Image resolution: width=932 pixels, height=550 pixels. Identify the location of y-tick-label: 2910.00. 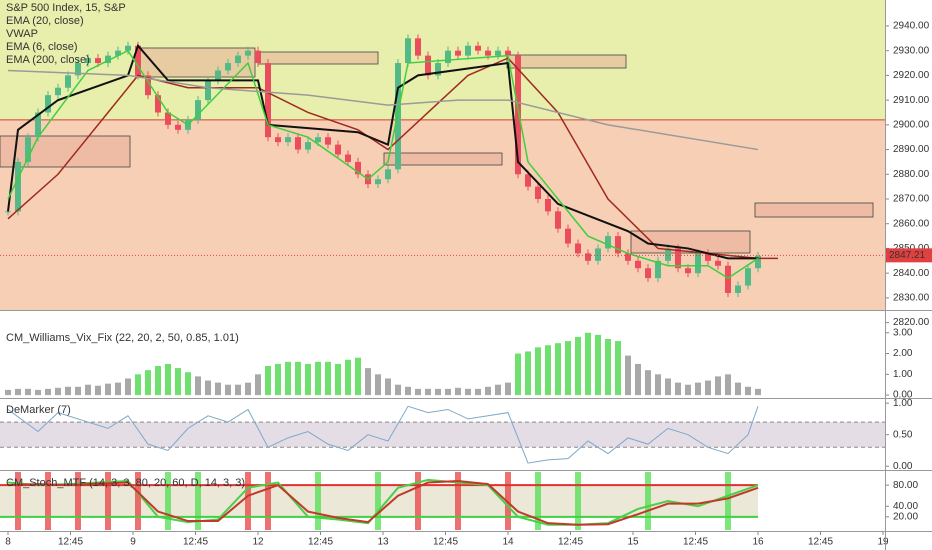
(911, 100).